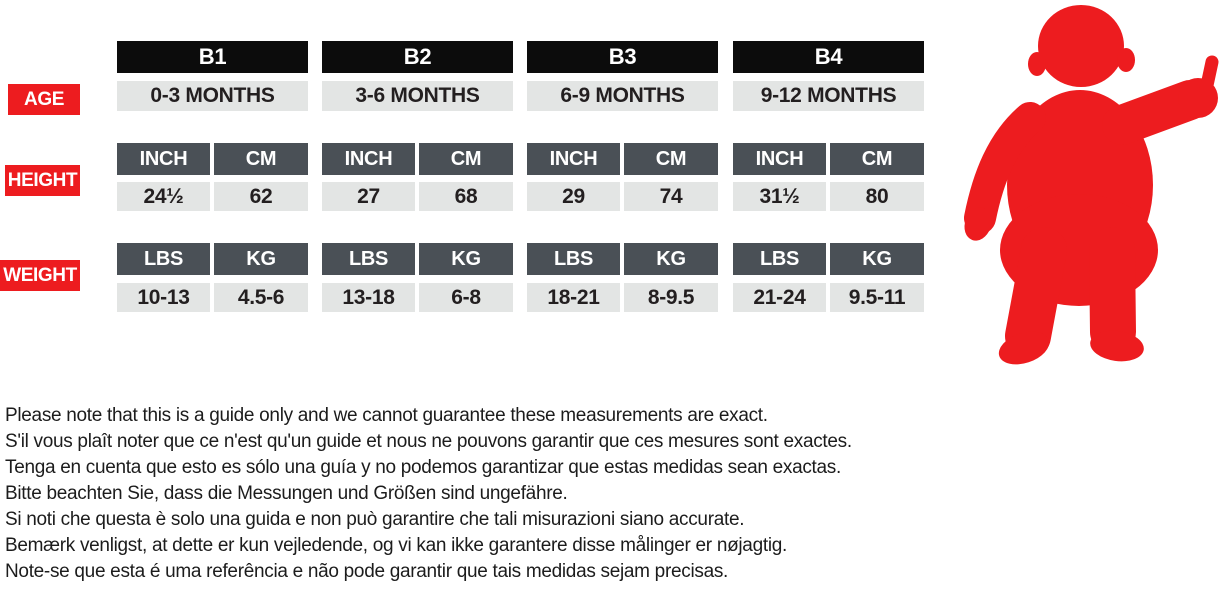 This screenshot has width=1228, height=590. Describe the element at coordinates (163, 159) in the screenshot. I see `inch-header-b1: INCH` at that location.